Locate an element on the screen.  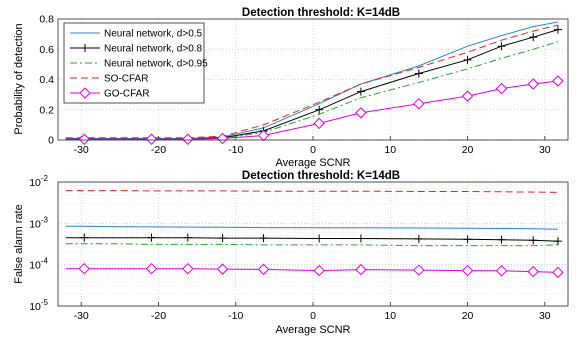
tick-exponent: -4 is located at coordinates (45, 261).